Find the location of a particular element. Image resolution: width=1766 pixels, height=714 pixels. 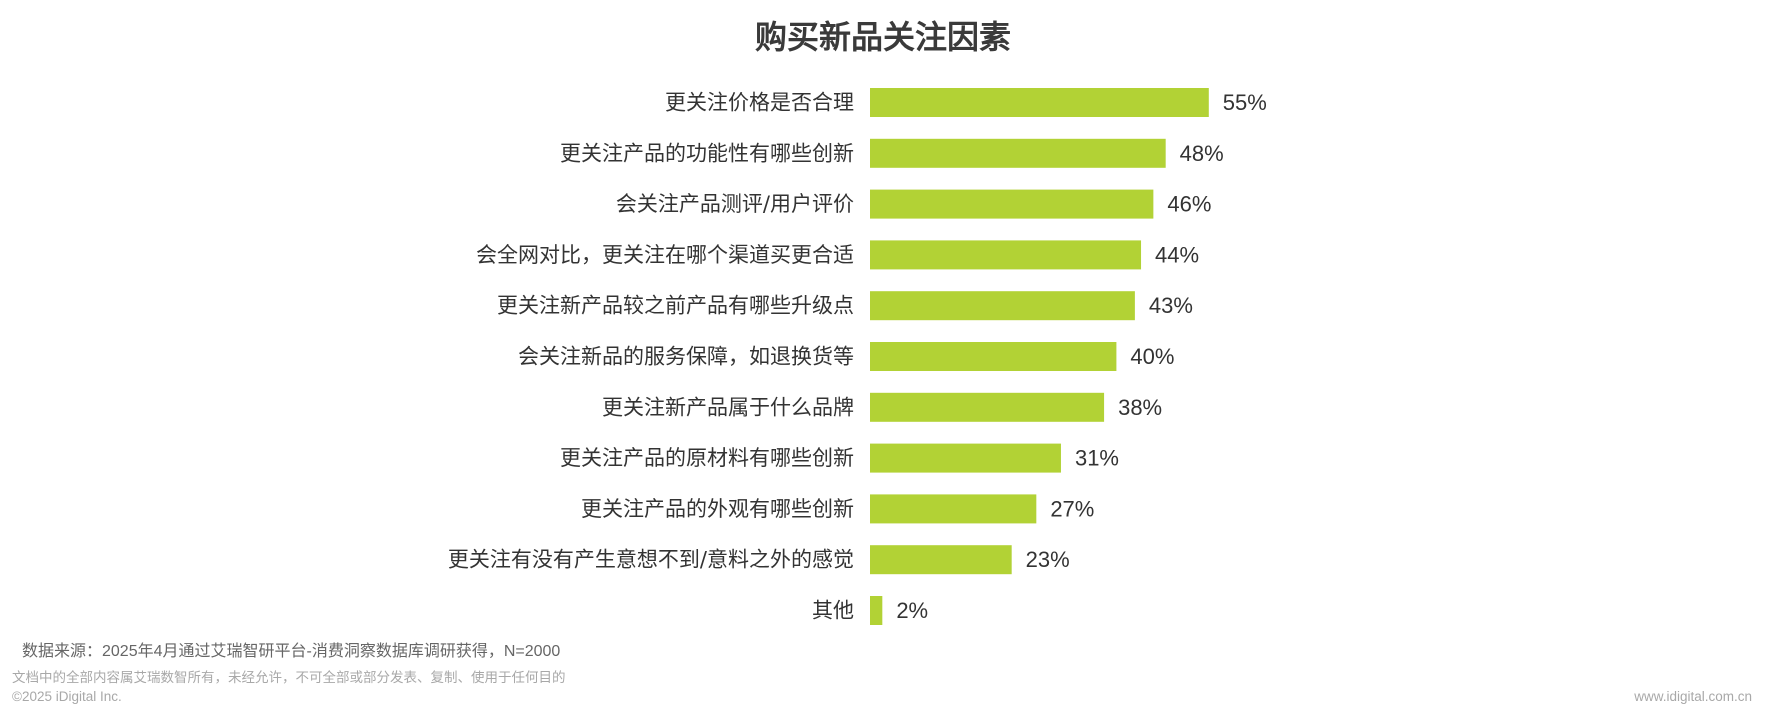

category-label: 更关注价格是否合理 is located at coordinates (759, 103).